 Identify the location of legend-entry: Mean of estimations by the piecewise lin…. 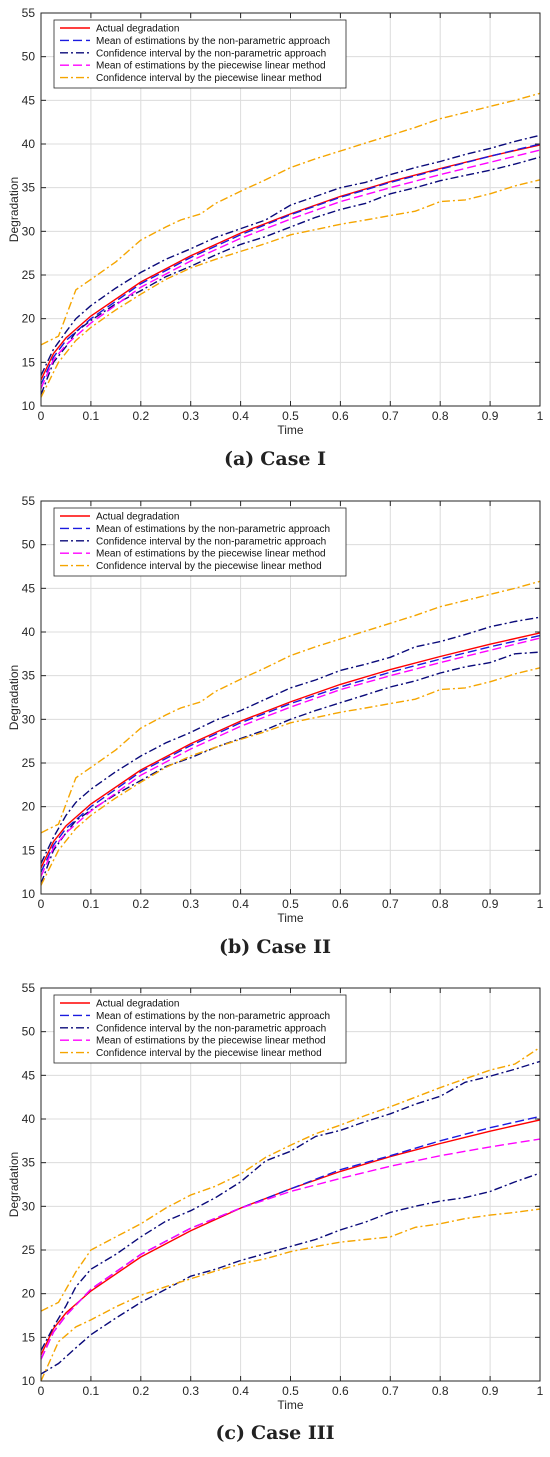
(211, 1041).